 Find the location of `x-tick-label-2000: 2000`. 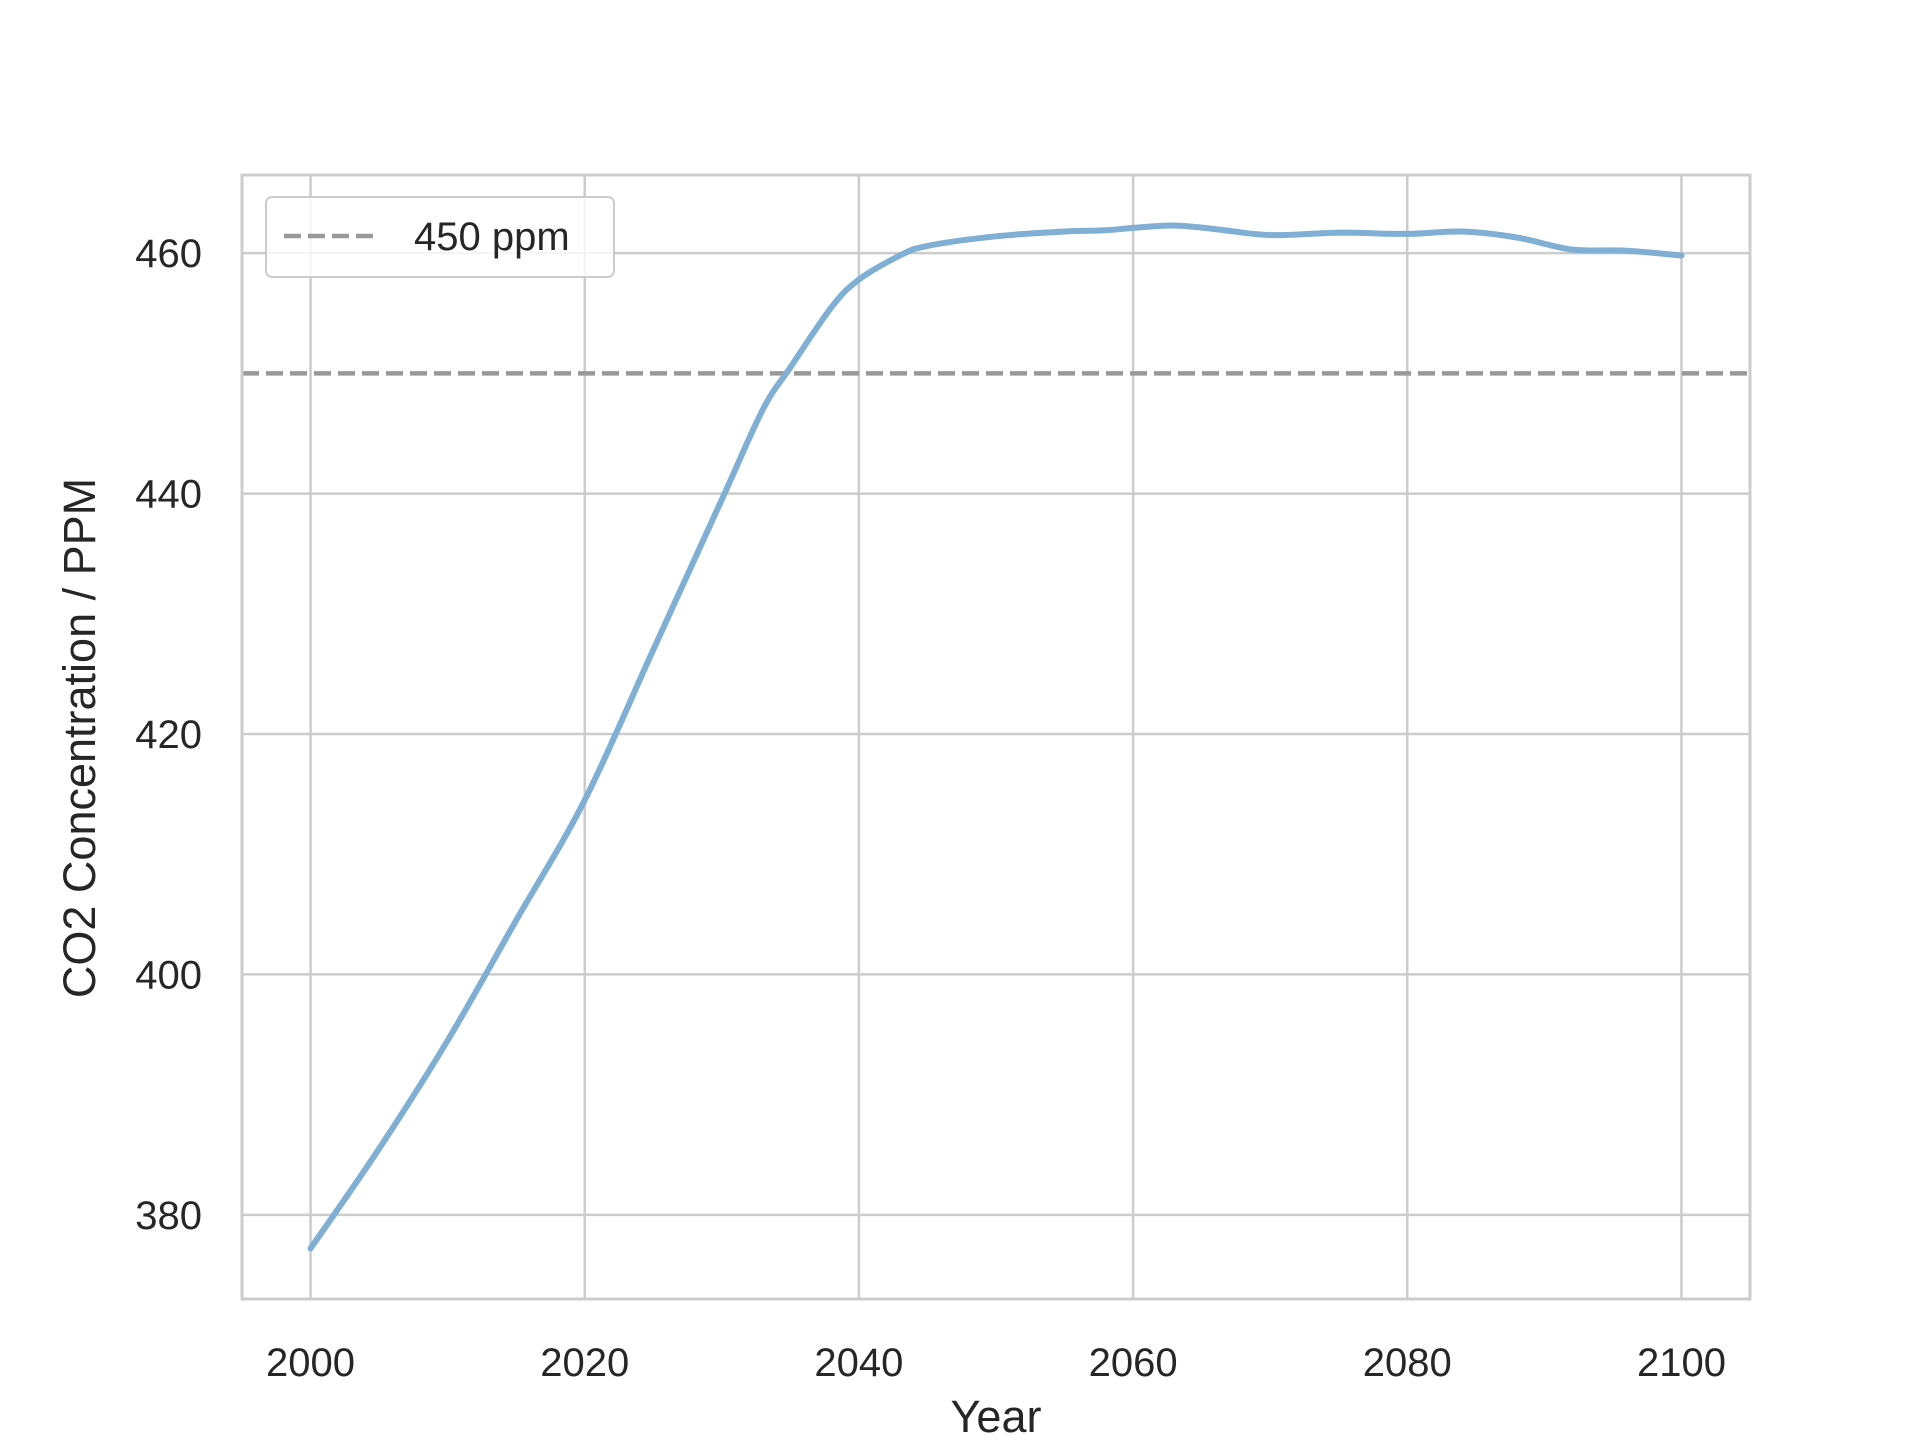

x-tick-label-2000: 2000 is located at coordinates (310, 1363).